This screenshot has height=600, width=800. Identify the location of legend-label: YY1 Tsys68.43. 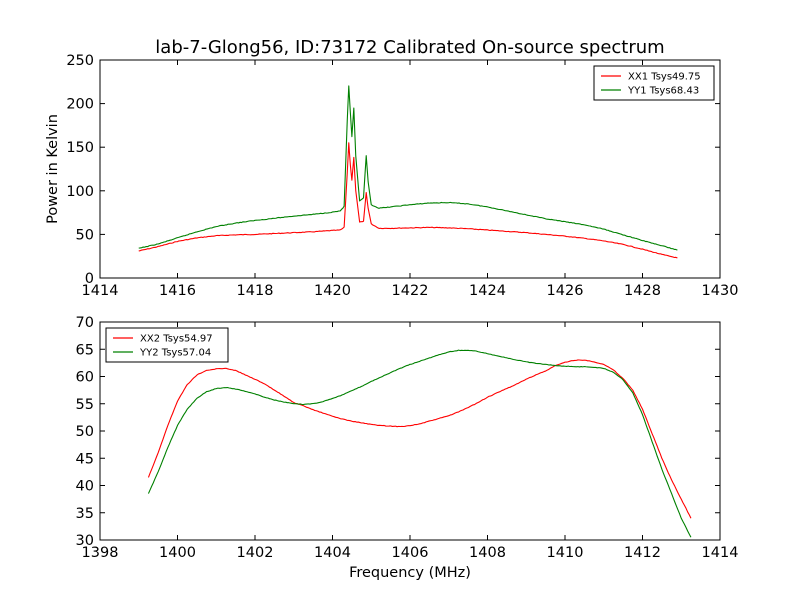
(663, 91).